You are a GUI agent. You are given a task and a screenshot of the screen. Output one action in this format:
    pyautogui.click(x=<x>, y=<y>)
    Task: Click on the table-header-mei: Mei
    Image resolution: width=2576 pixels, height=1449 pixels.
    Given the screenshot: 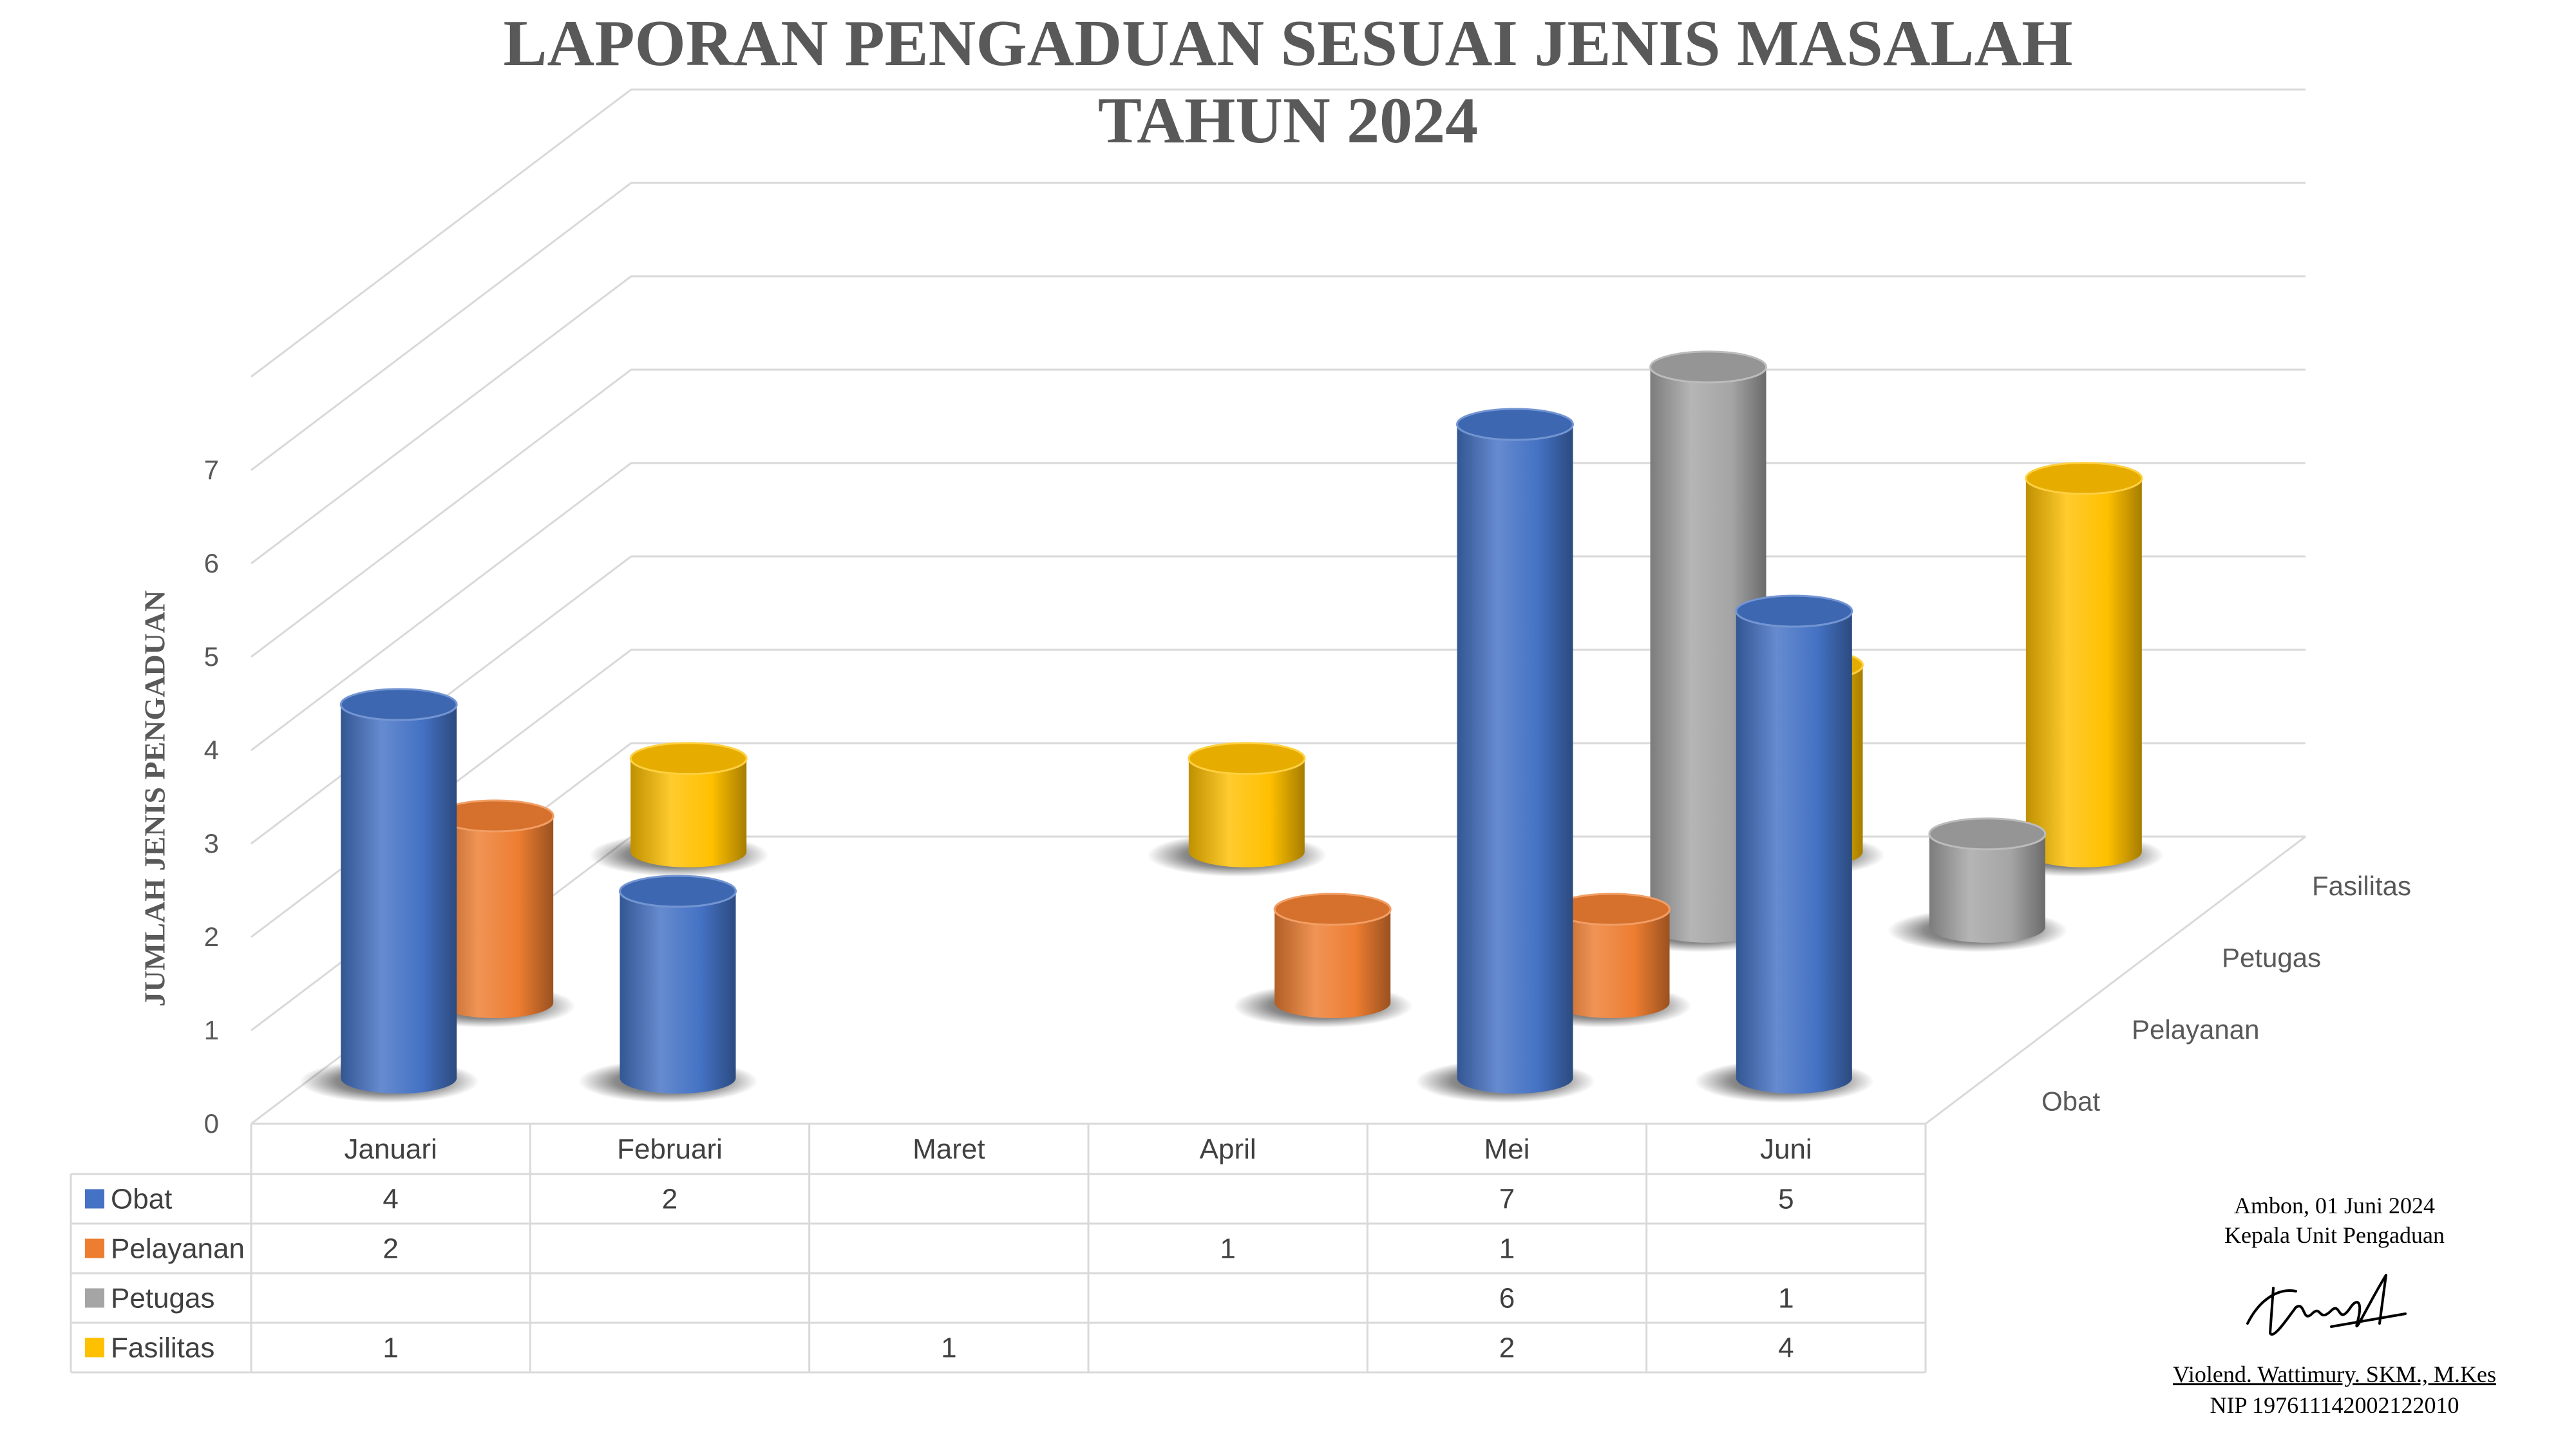 What is the action you would take?
    pyautogui.click(x=1507, y=1149)
    